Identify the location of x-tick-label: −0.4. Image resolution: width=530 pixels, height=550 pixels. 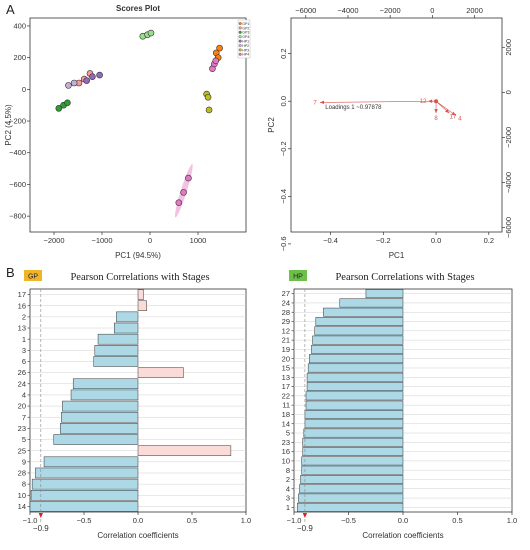
(330, 240).